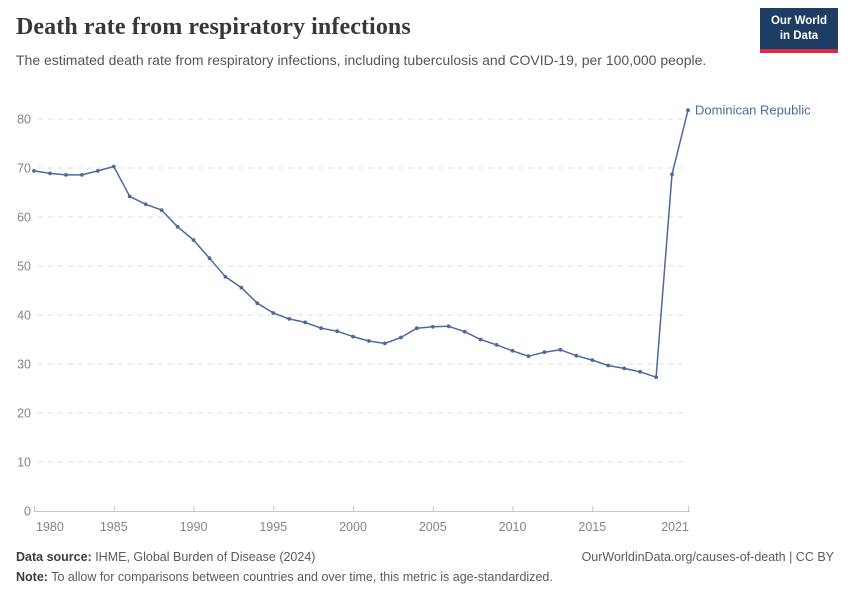  I want to click on x-axis-tick-label: 1980, so click(50, 527).